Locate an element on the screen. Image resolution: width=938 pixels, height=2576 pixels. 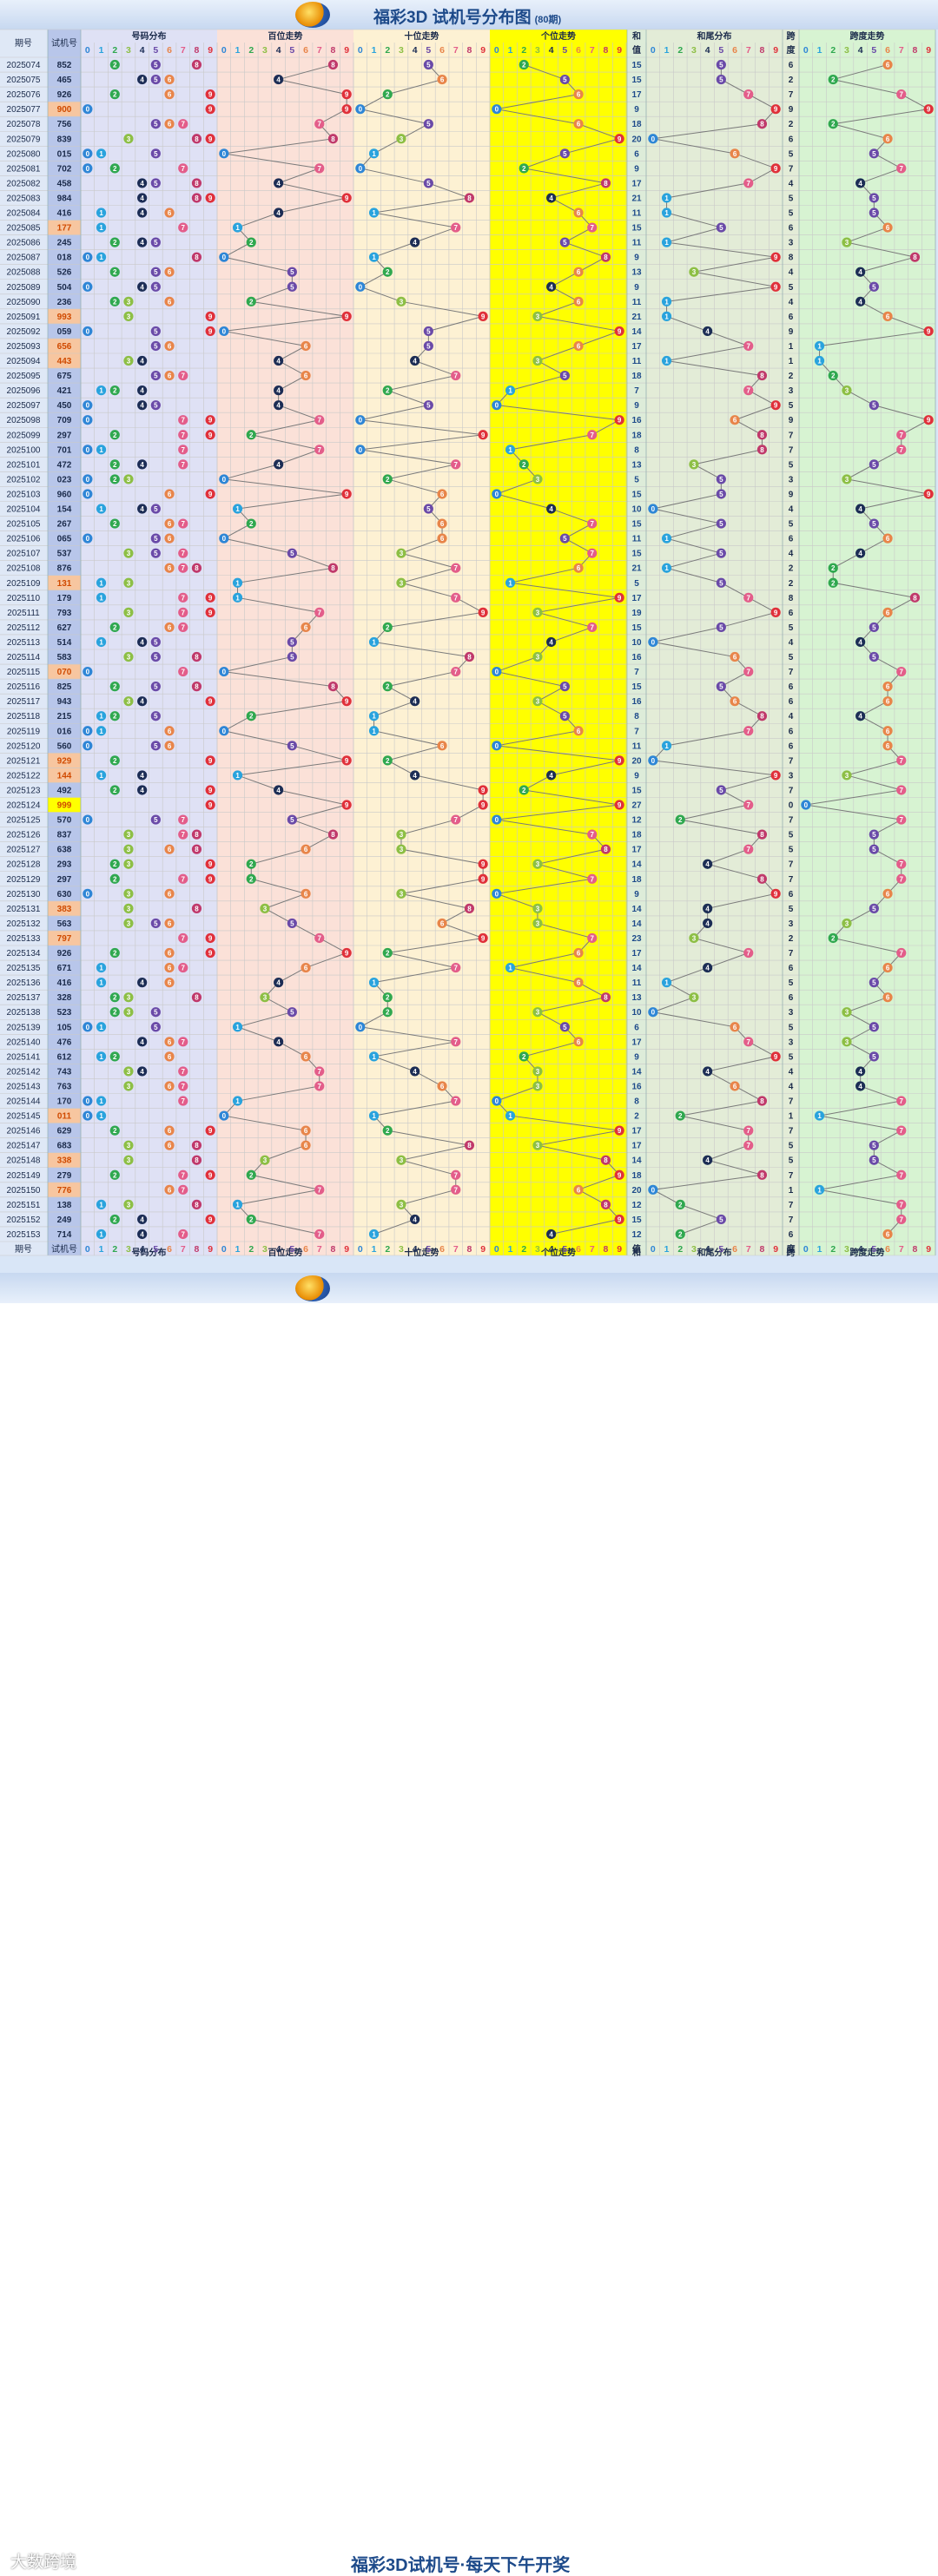
trend-ball-tail-label: 1 is located at coordinates (666, 198).